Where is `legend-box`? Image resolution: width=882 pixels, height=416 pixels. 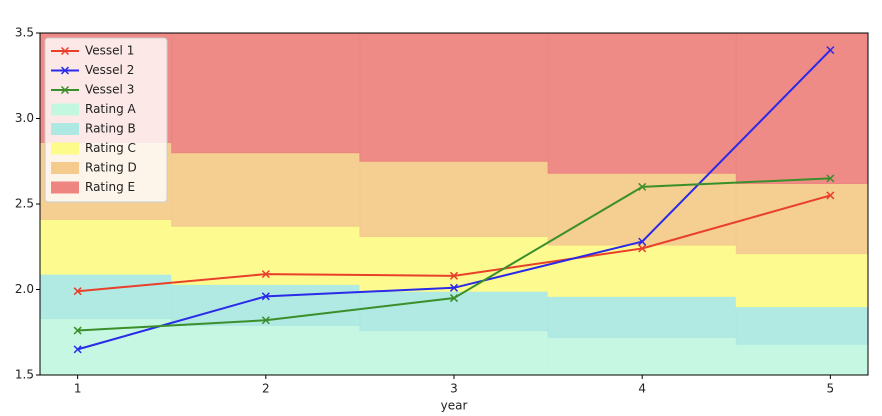 legend-box is located at coordinates (106, 120).